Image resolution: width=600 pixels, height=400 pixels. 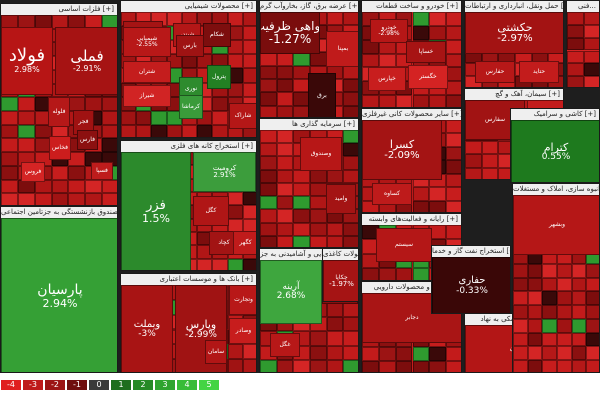 What do you see at coordinates (428, 77) in the screenshot?
I see `stock-tile: خگستر` at bounding box center [428, 77].